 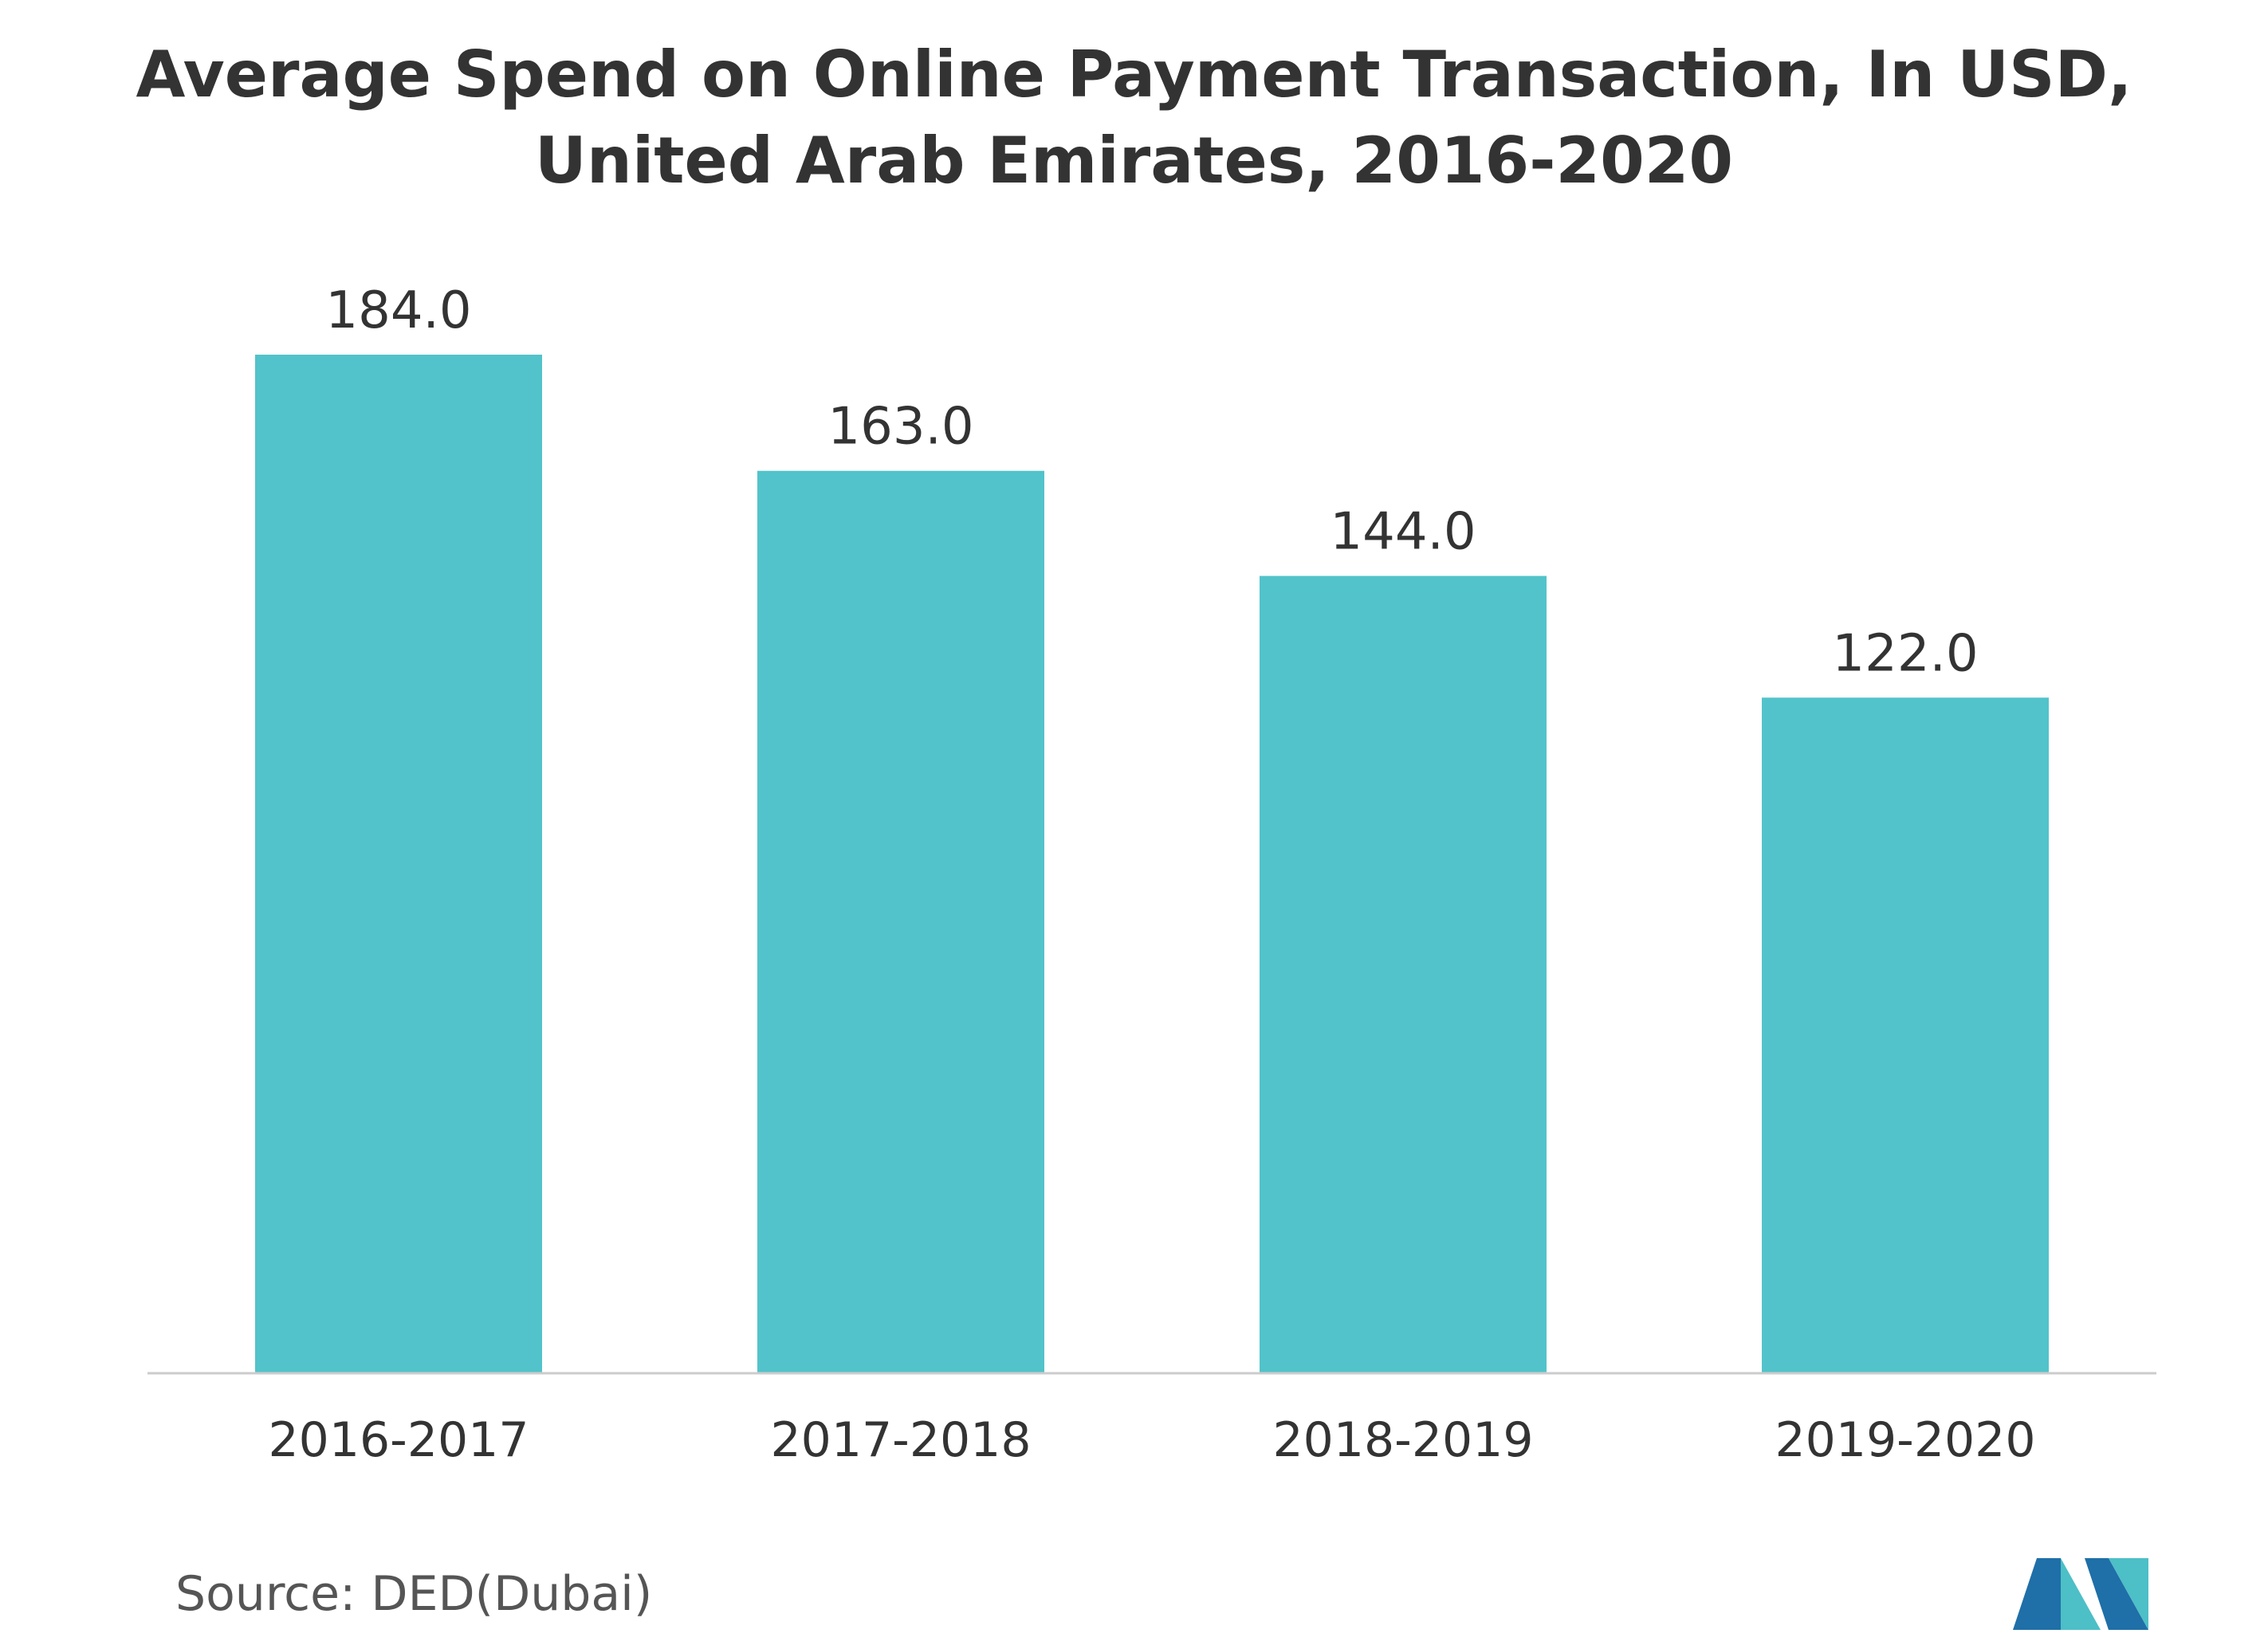 I want to click on category-label-2016-2017: 2016-2017, so click(x=399, y=1440).